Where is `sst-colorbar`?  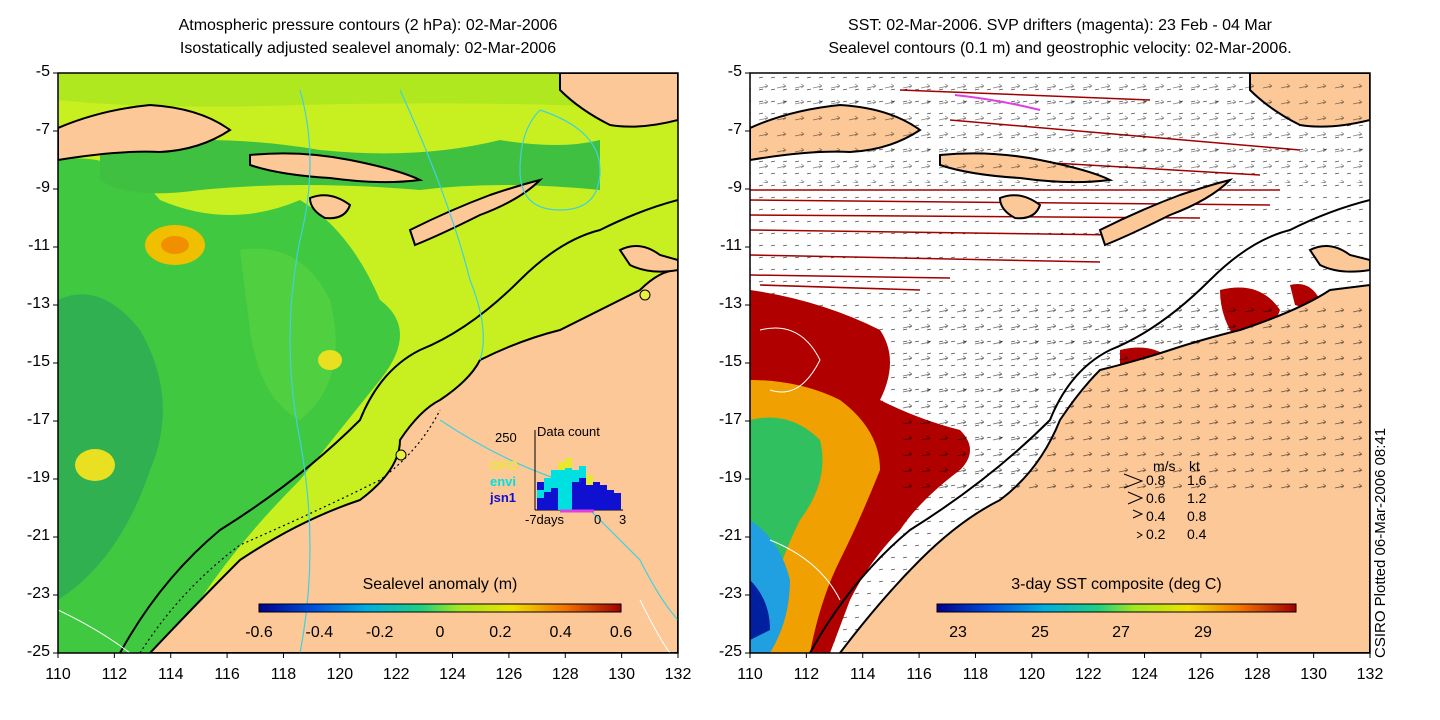
sst-colorbar is located at coordinates (1116, 608).